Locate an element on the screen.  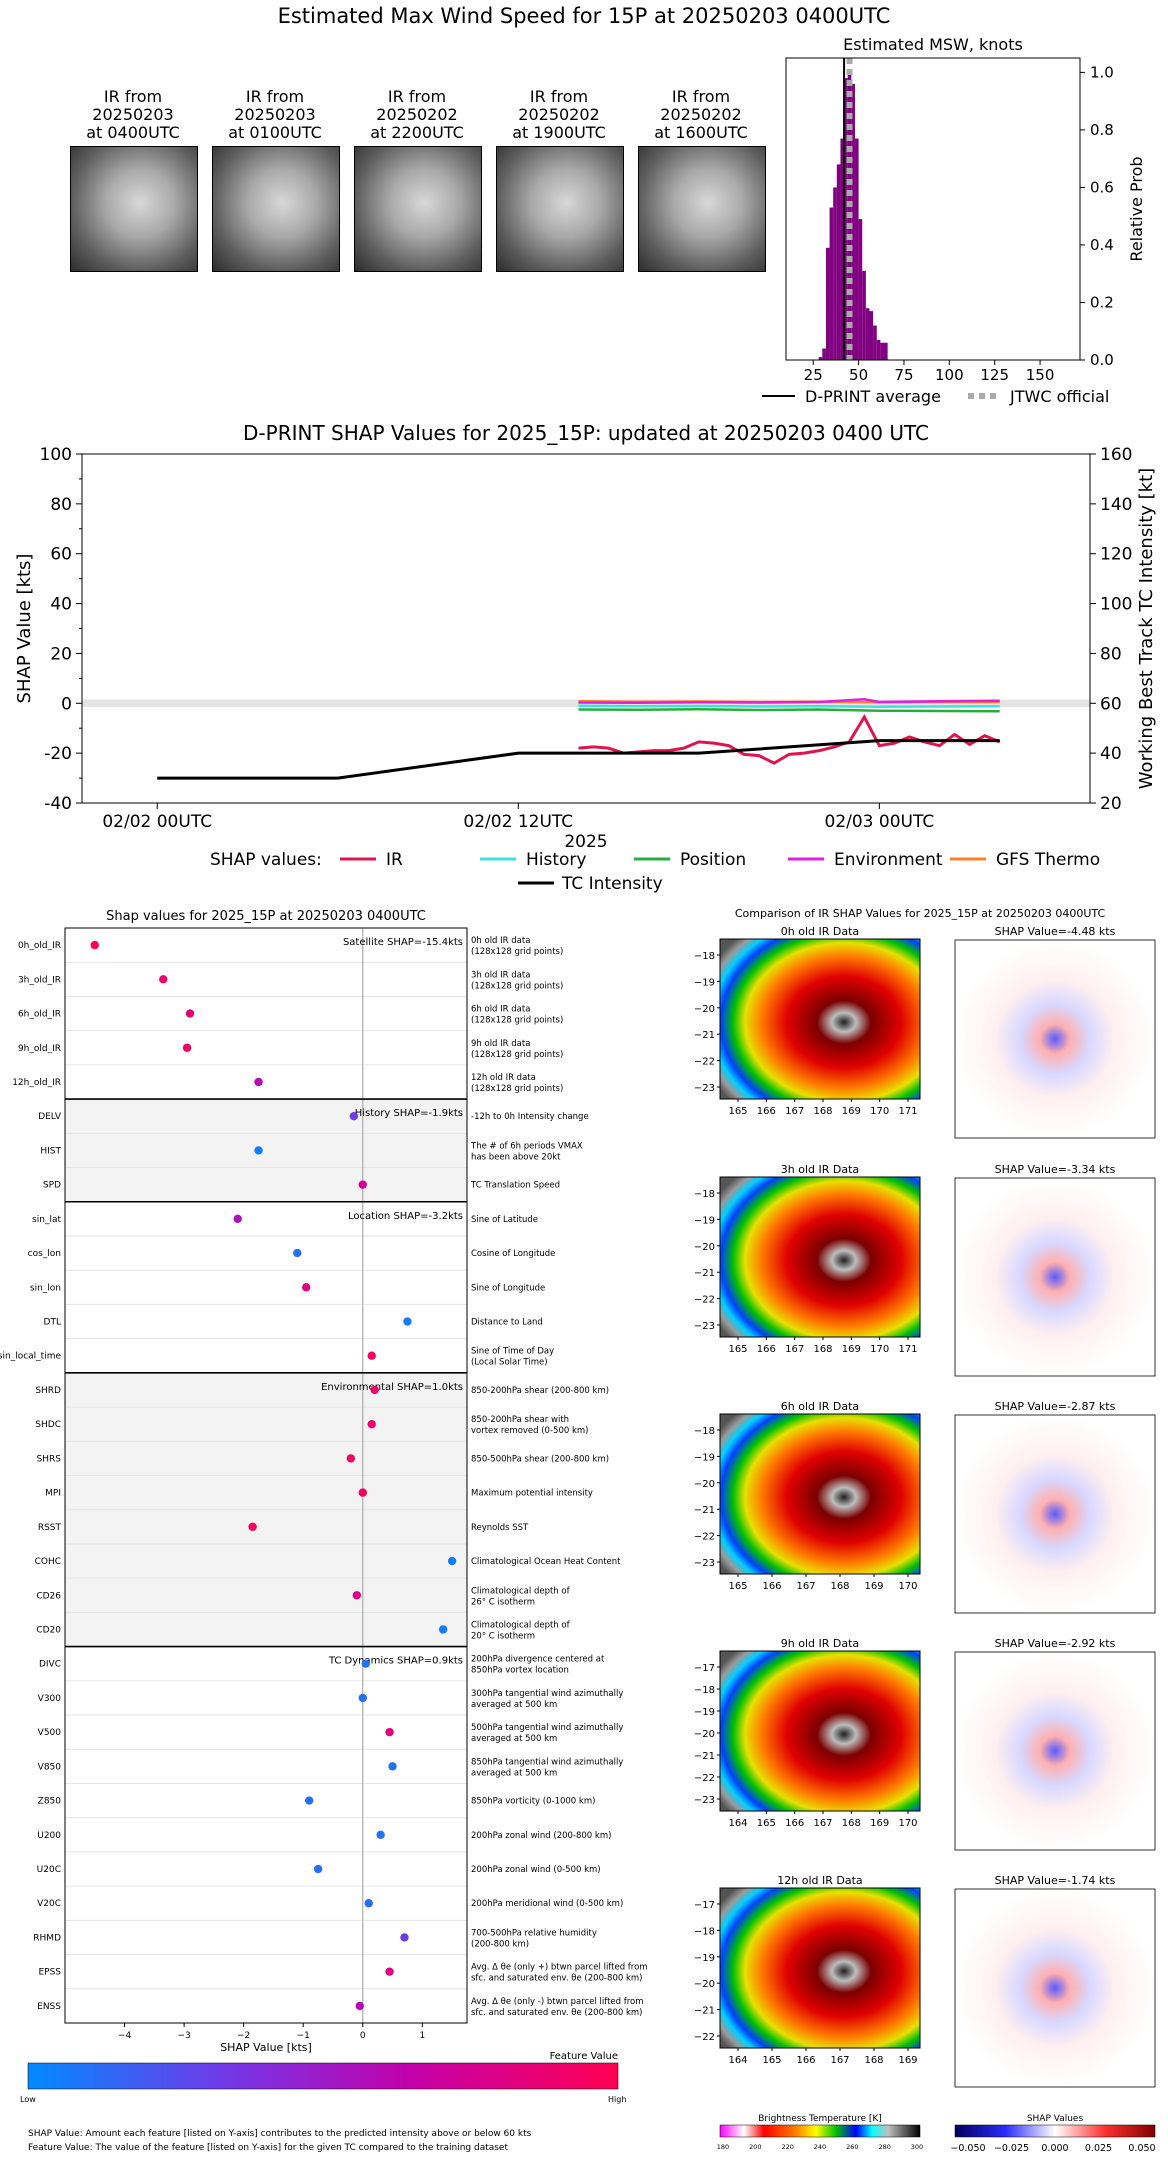
ir-caption-line: 20250203 is located at coordinates (275, 114).